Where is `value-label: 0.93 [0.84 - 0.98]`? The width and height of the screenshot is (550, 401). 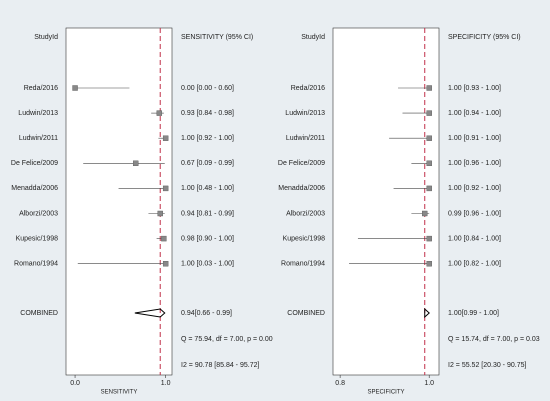
value-label: 0.93 [0.84 - 0.98] is located at coordinates (207, 113).